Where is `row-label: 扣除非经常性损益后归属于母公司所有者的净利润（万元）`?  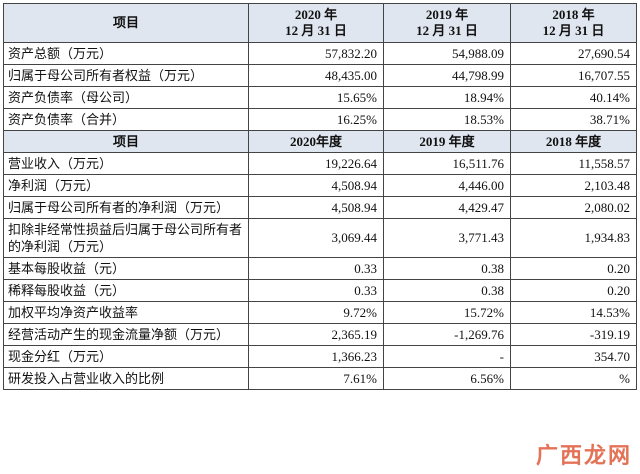
row-label: 扣除非经常性损益后归属于母公司所有者的净利润（万元） is located at coordinates (126, 238).